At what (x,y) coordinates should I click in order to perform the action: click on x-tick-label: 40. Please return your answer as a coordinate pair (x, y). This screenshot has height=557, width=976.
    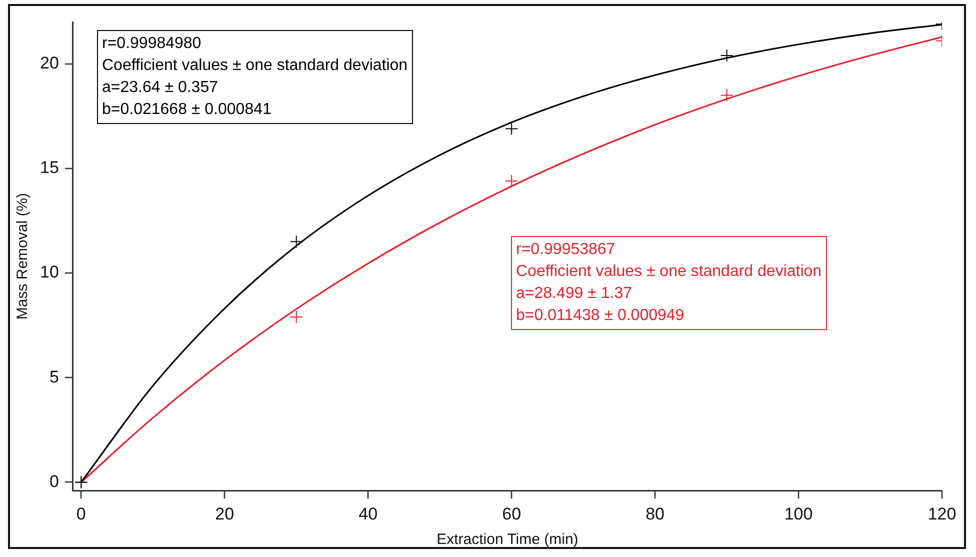
    Looking at the image, I should click on (368, 514).